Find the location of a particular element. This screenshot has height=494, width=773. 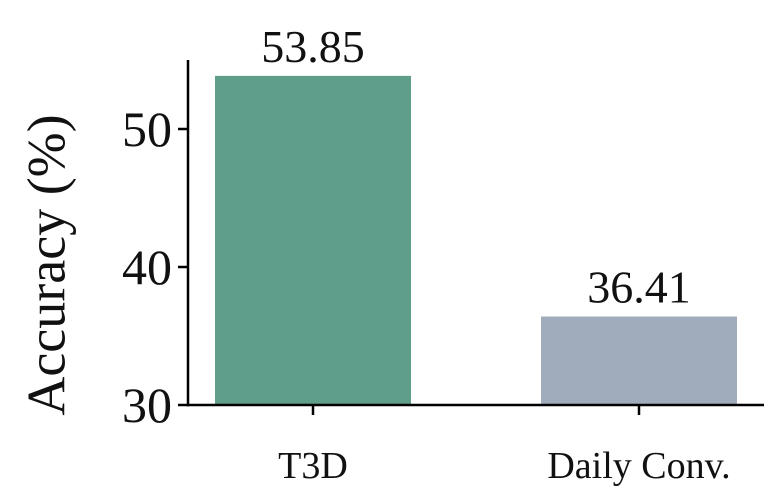

y-tick-label: 40 is located at coordinates (147, 267).